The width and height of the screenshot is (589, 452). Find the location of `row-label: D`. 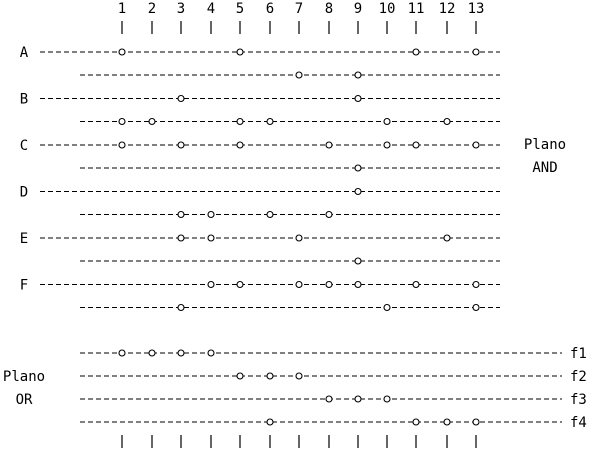

row-label: D is located at coordinates (24, 193).